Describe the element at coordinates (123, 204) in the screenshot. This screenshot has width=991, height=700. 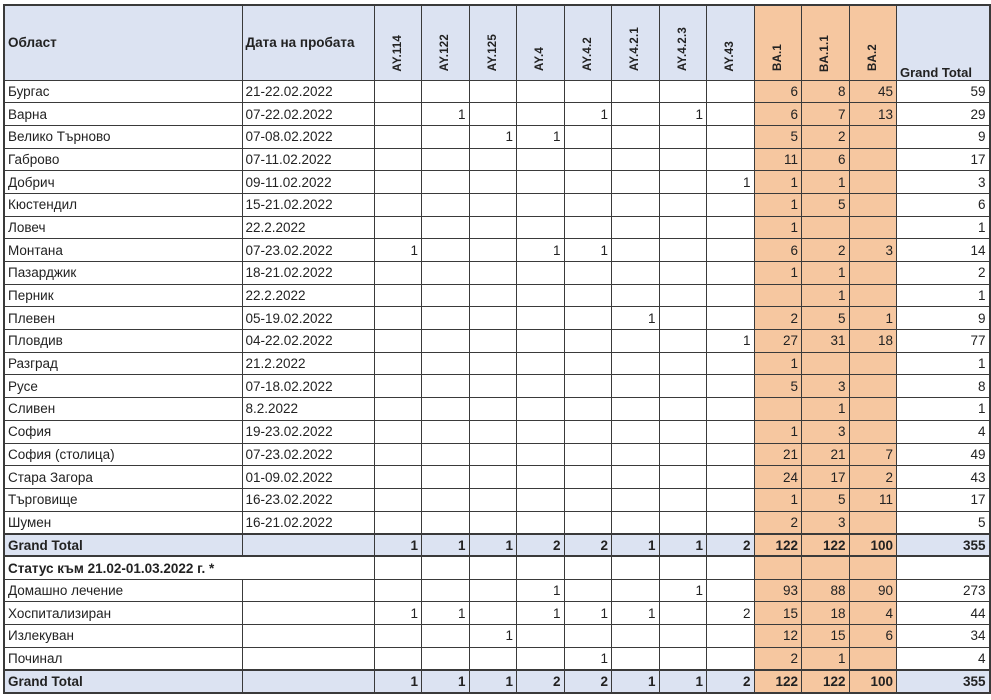
I see `region-cell: Кюстендил` at that location.